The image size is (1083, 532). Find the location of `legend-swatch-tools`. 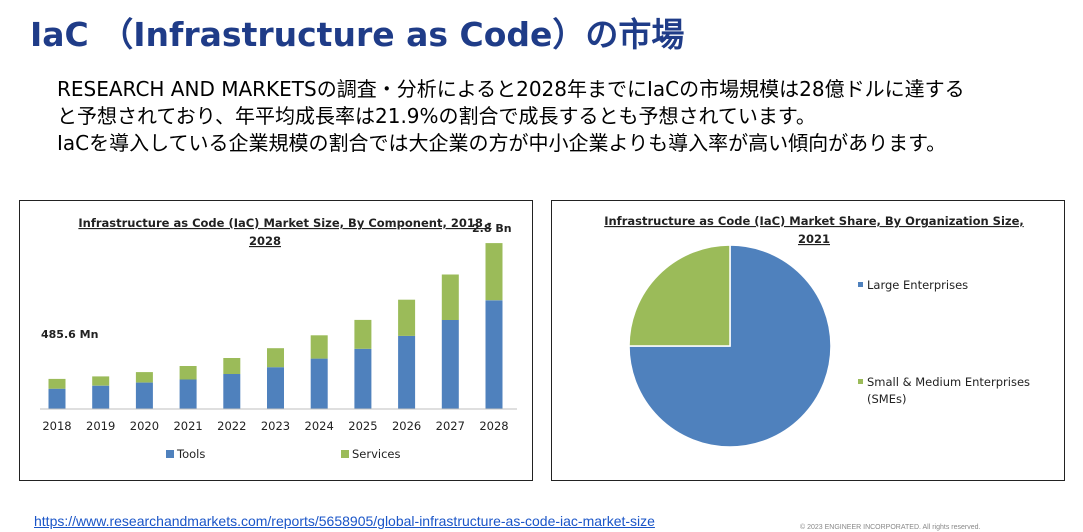

legend-swatch-tools is located at coordinates (170, 454).